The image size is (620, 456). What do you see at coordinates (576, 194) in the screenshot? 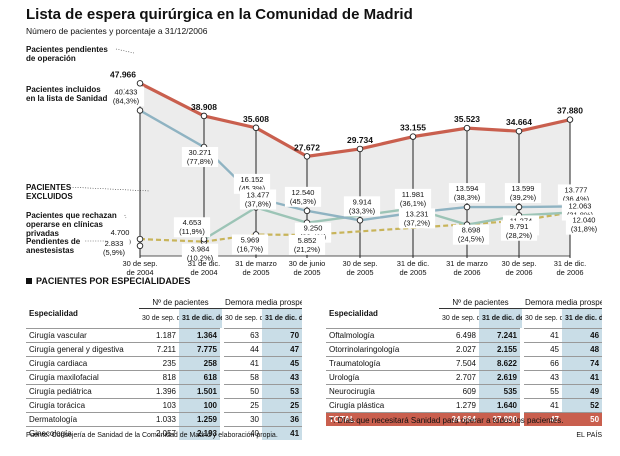
I see `data-label: 13.777(36,4%)` at bounding box center [576, 194].